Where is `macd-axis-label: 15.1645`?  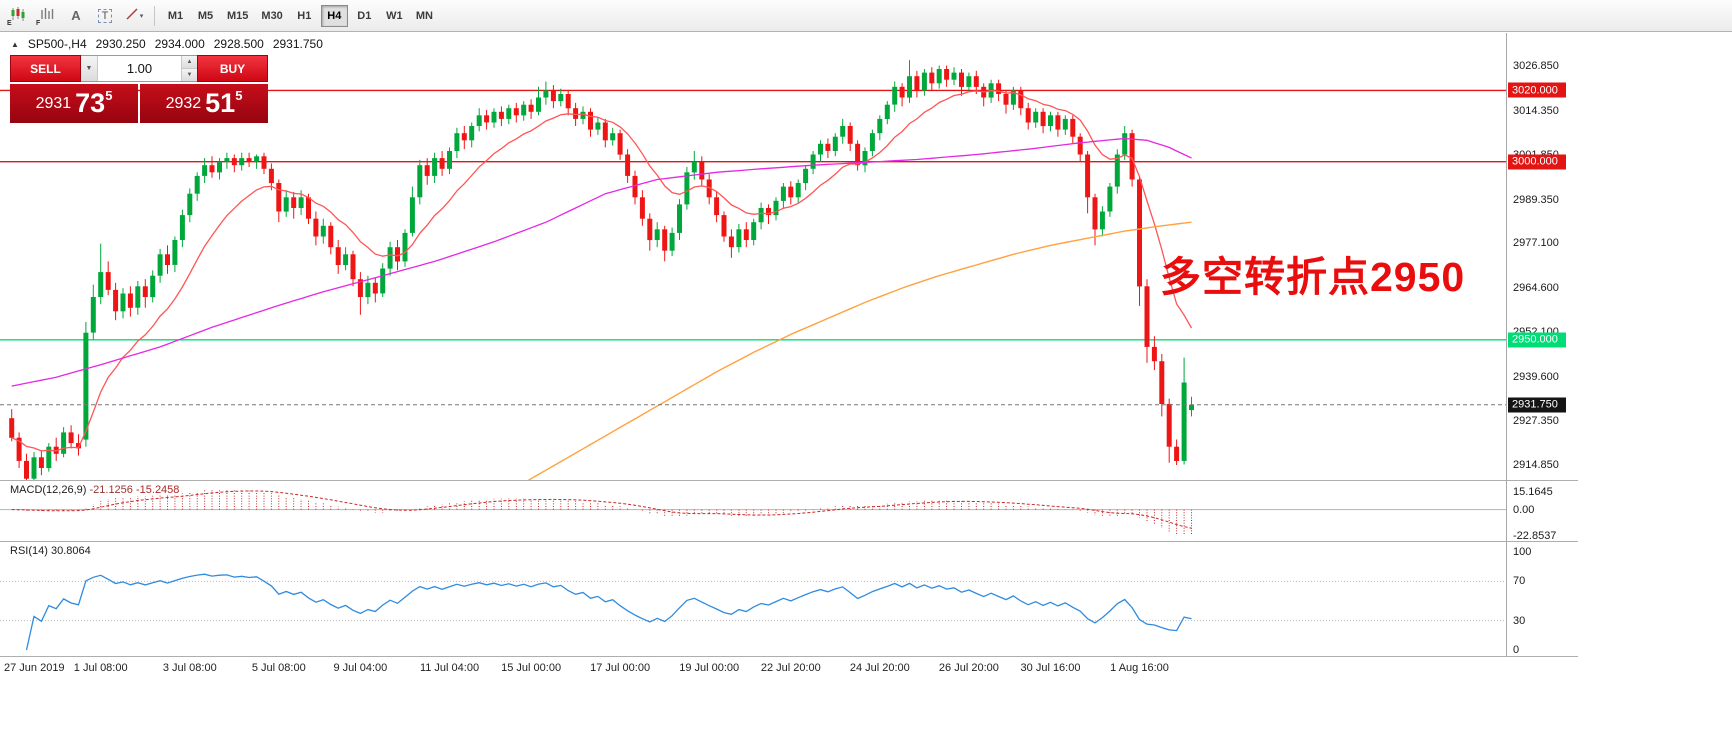 macd-axis-label: 15.1645 is located at coordinates (1533, 492).